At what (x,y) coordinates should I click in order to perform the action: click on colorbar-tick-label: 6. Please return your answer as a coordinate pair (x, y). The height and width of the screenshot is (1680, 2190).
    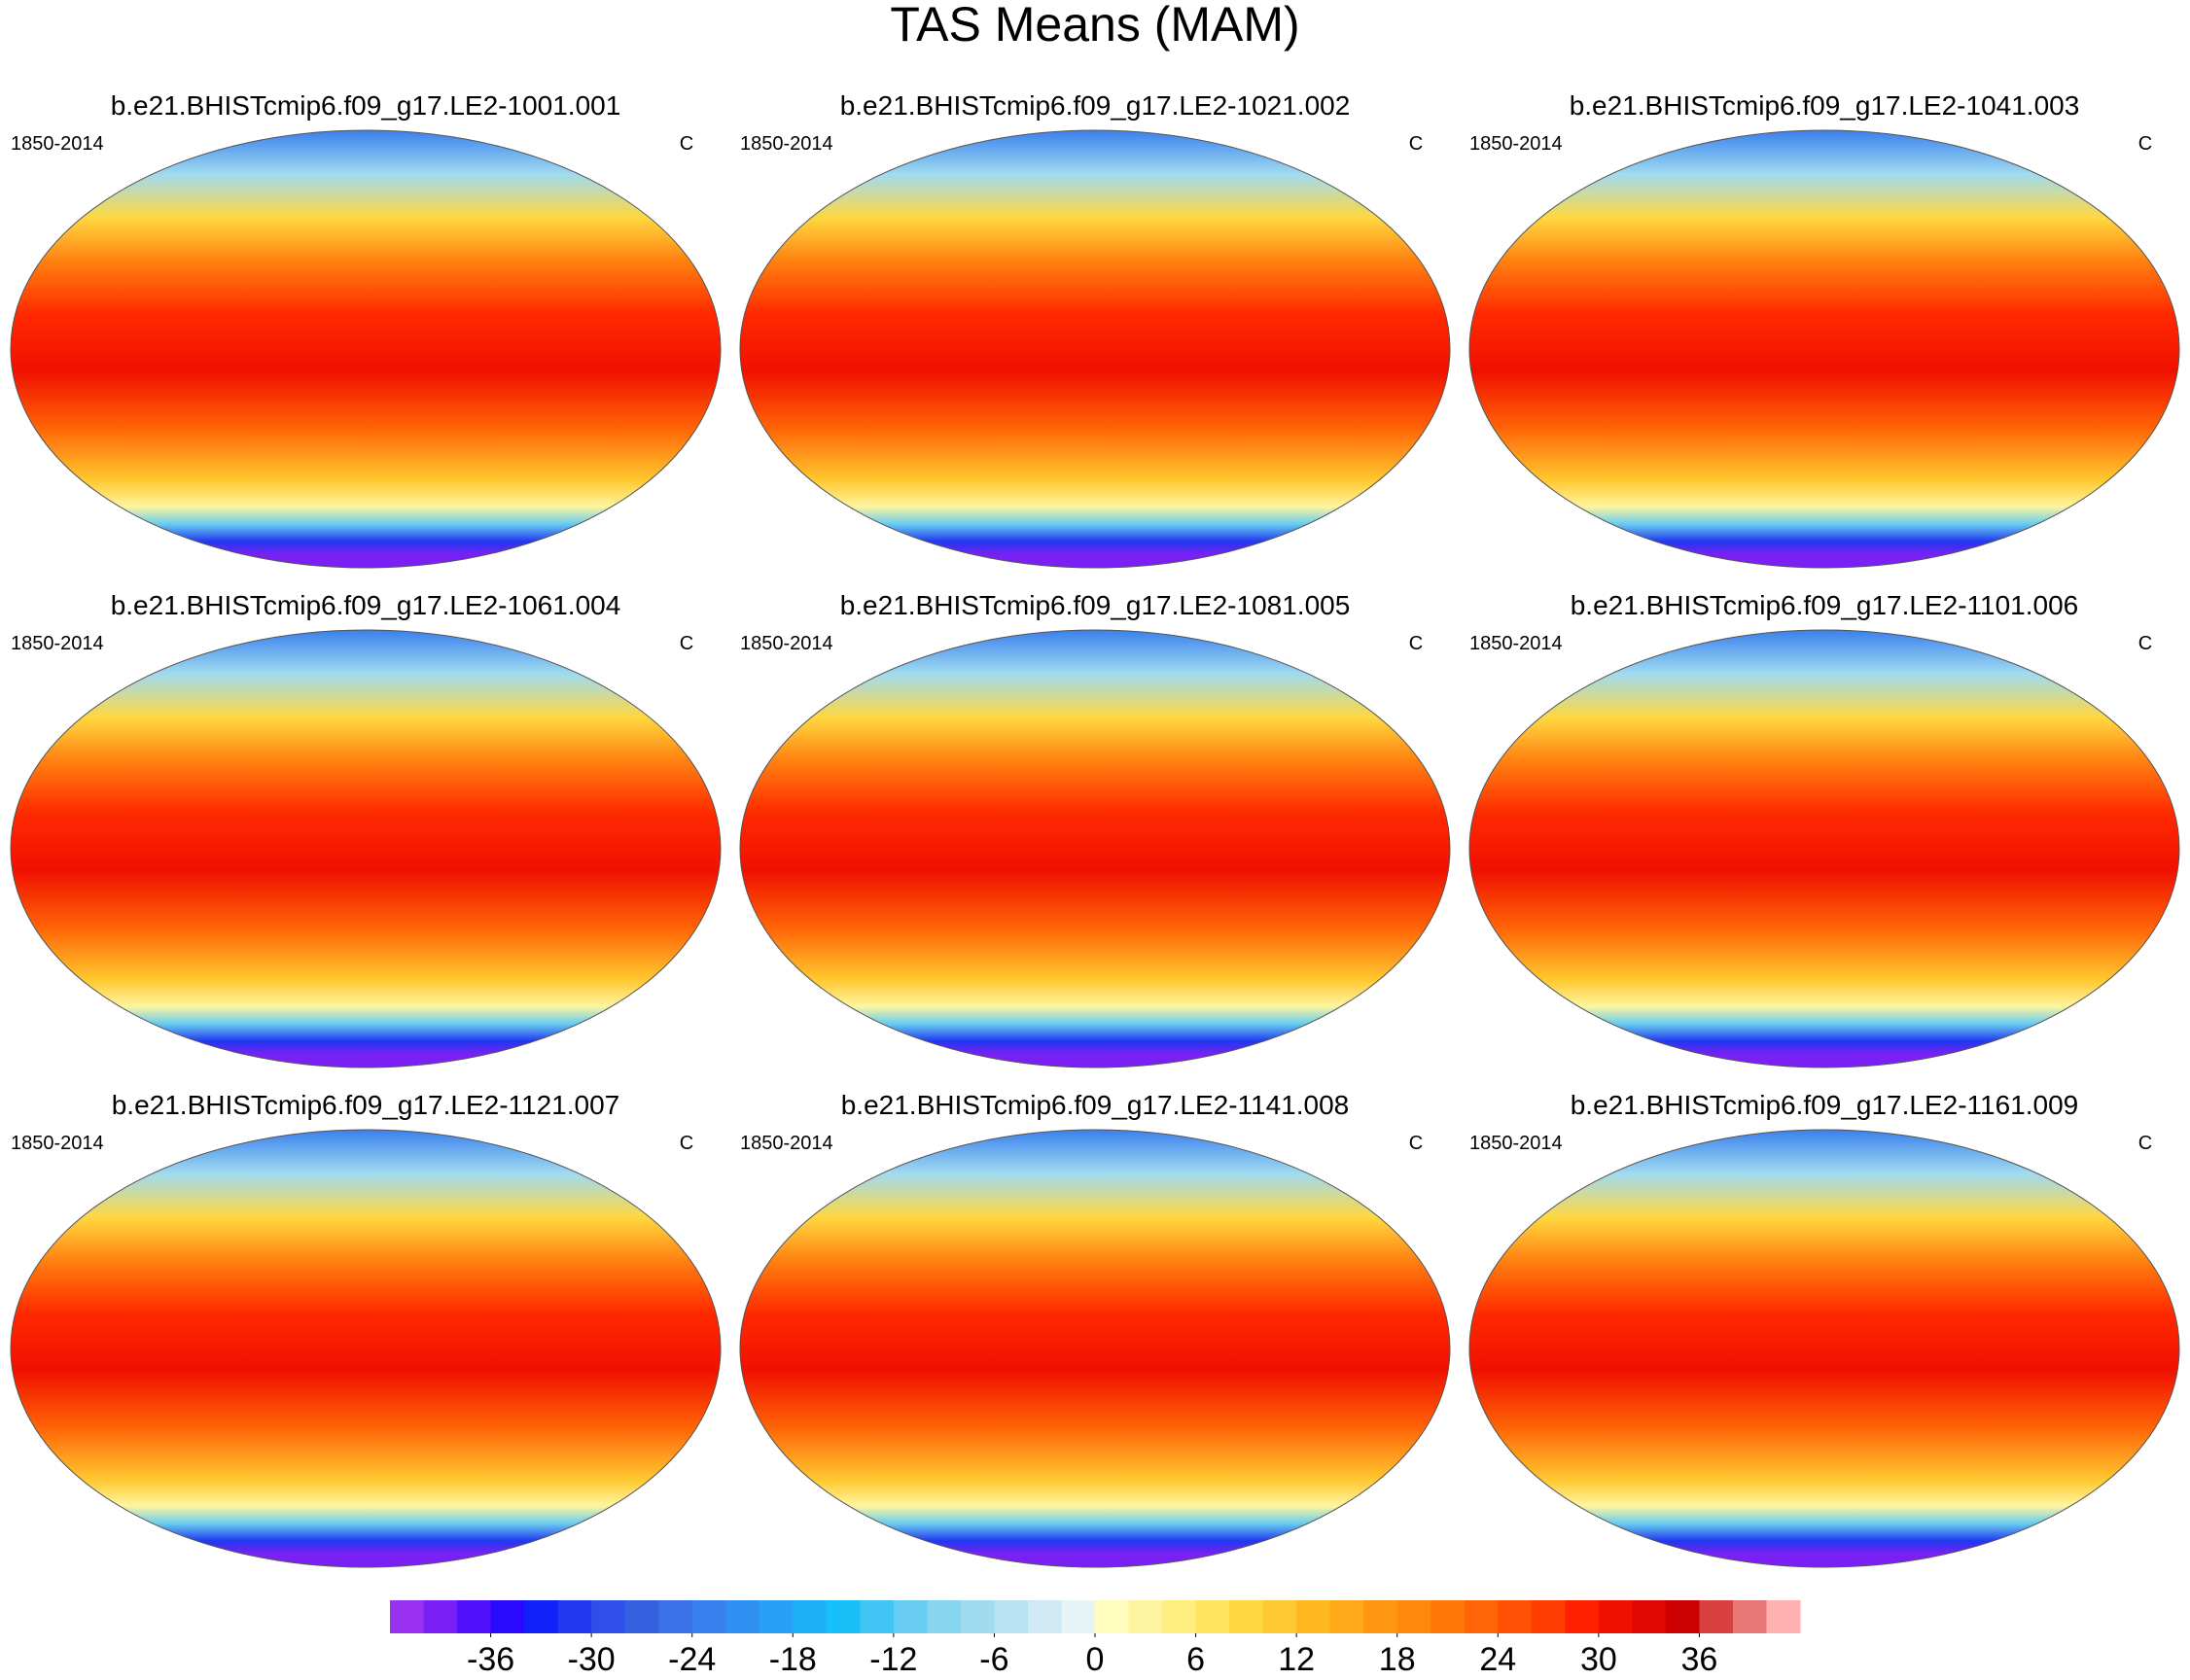
    Looking at the image, I should click on (1195, 1659).